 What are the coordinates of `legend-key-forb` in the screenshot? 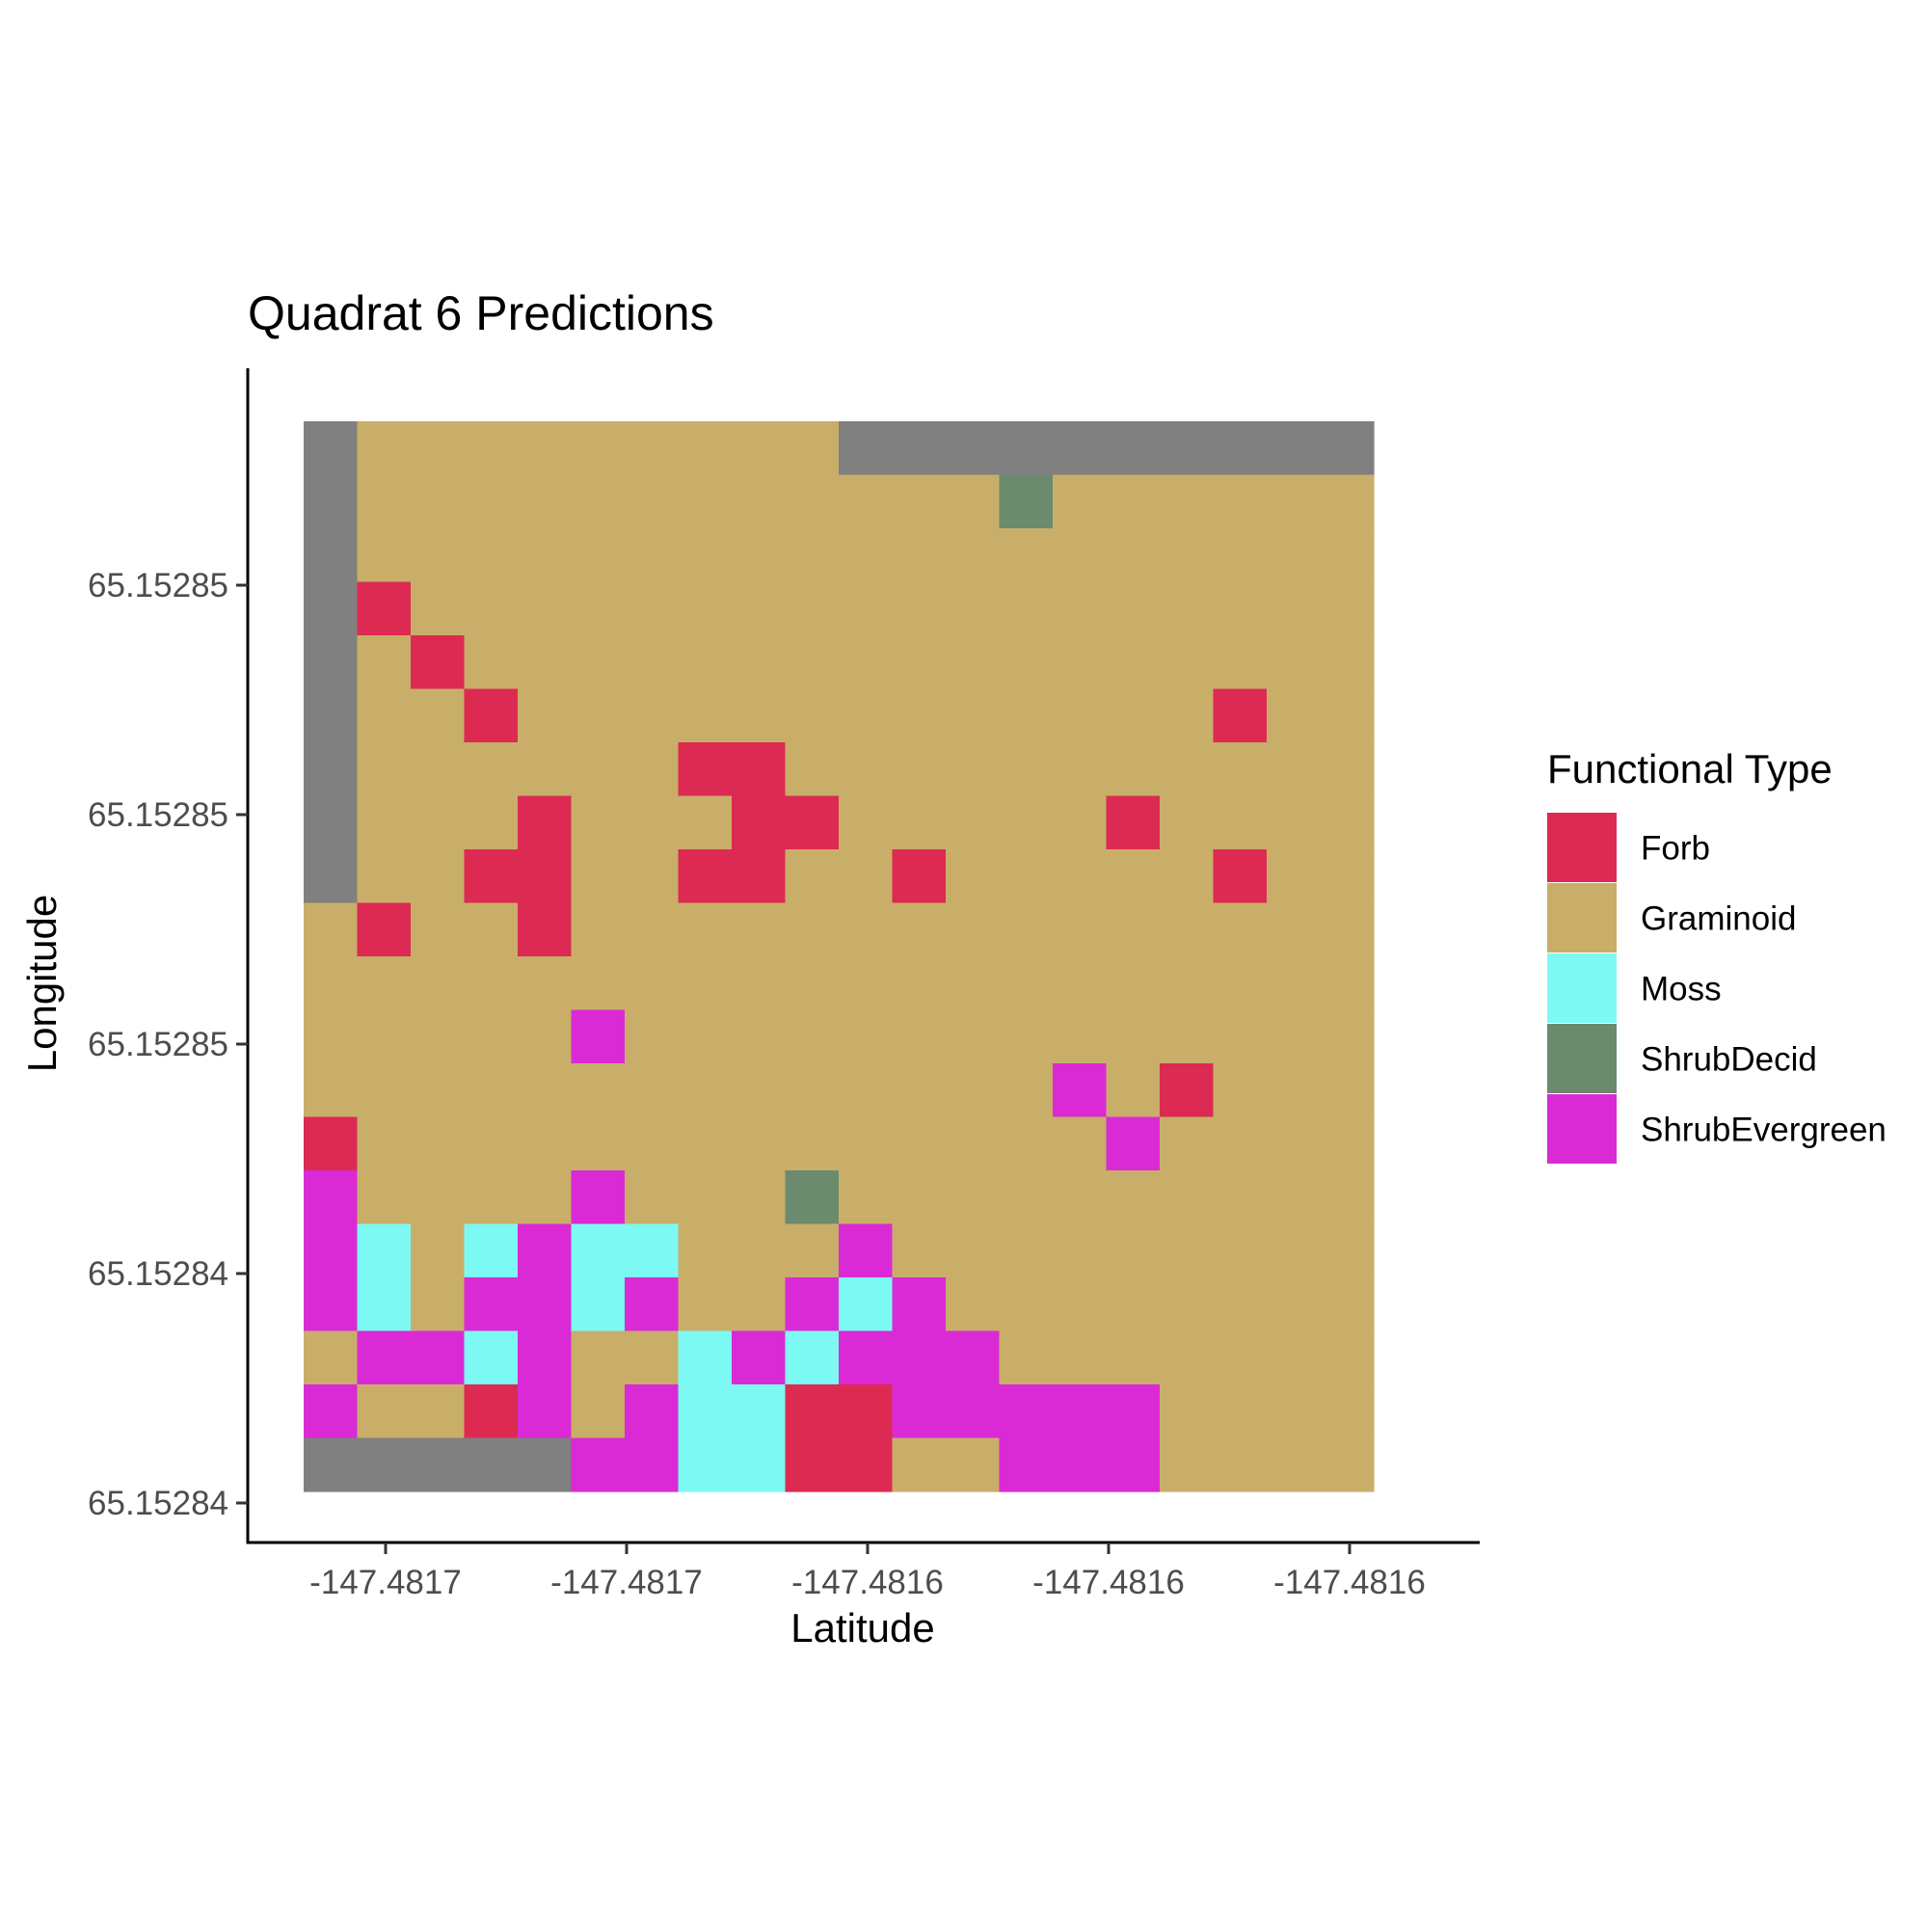 It's located at (1582, 848).